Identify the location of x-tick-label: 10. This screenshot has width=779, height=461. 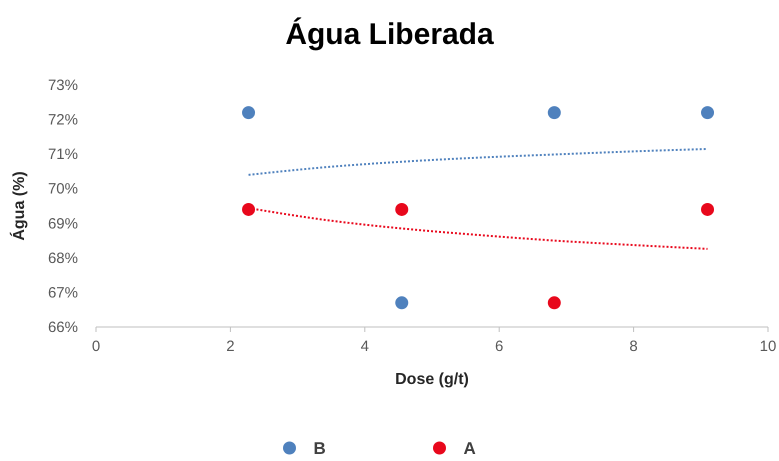
(768, 346).